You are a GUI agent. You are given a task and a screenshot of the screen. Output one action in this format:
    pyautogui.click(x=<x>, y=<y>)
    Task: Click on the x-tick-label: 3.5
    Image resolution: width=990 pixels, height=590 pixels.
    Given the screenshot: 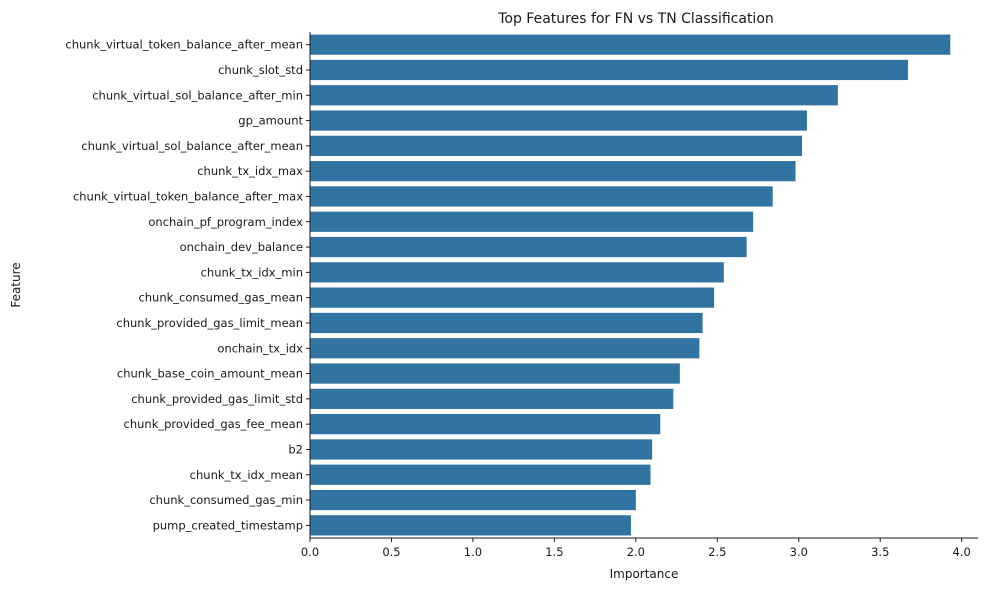 What is the action you would take?
    pyautogui.click(x=880, y=552)
    